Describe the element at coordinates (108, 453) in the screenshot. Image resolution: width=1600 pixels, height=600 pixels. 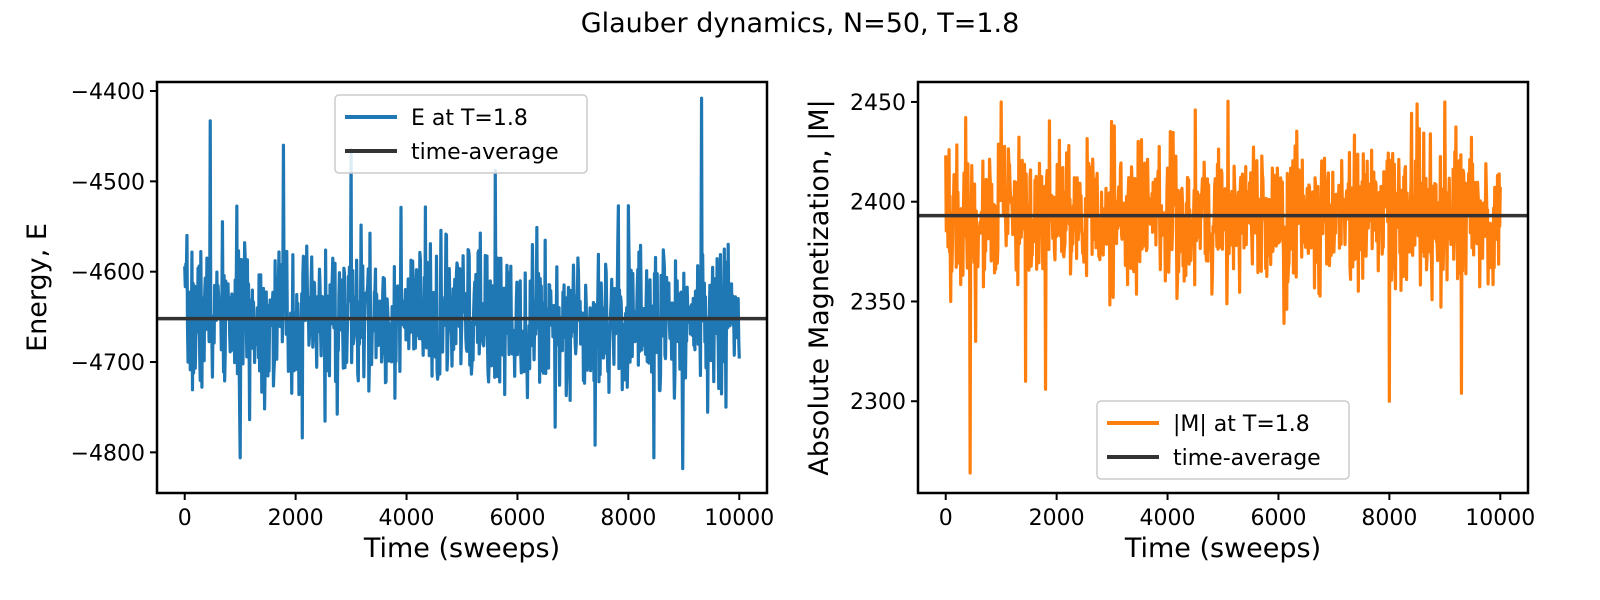
I see `y-tick-label: −4800` at that location.